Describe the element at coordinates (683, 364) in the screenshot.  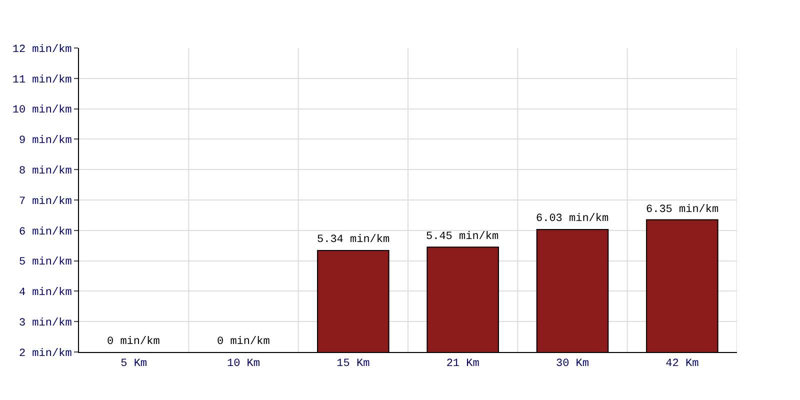
I see `x-tick-label: 42 Km` at that location.